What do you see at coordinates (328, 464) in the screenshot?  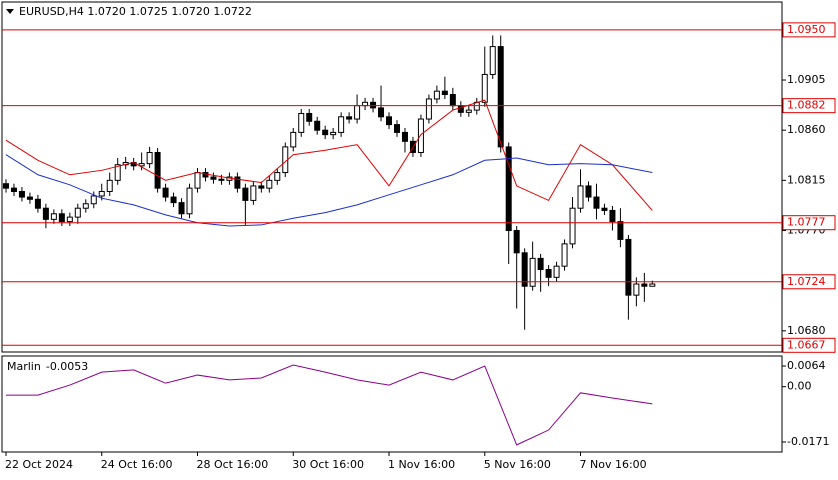 I see `x-tick-label: 30 Oct 16:00` at bounding box center [328, 464].